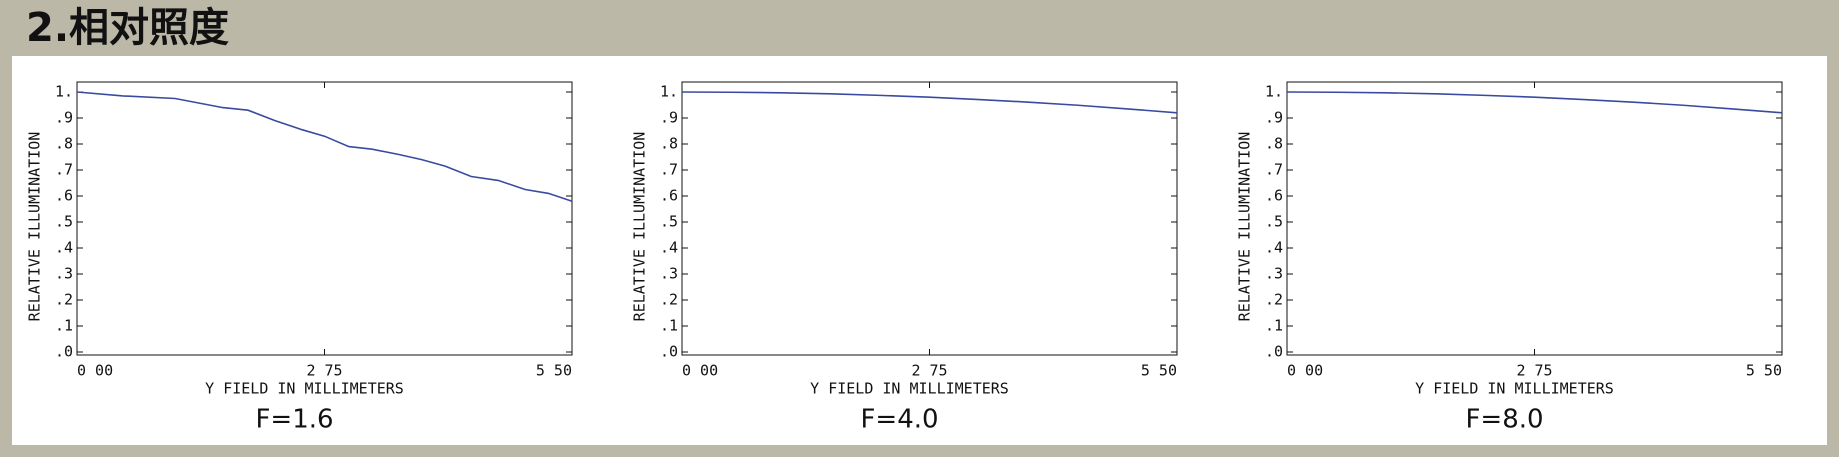 Image resolution: width=1839 pixels, height=457 pixels. Describe the element at coordinates (294, 420) in the screenshot. I see `chart-caption: F=1.6` at that location.